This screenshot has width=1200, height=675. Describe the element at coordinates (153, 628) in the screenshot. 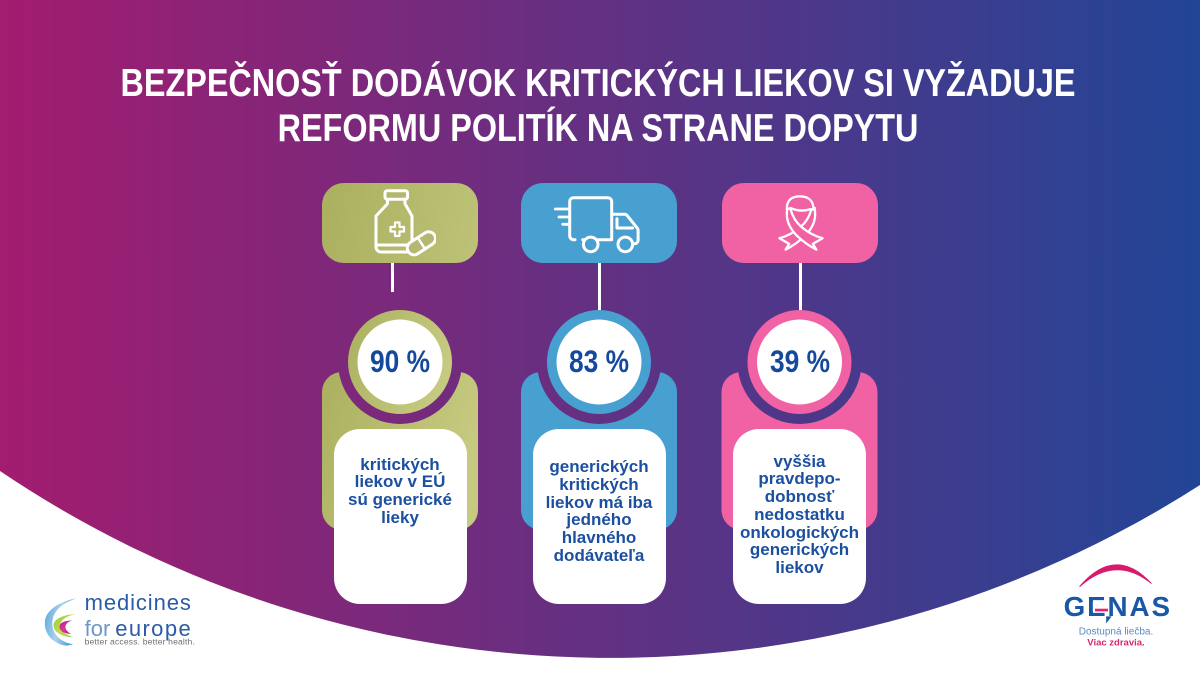

I see `svg-text: europe` at that location.